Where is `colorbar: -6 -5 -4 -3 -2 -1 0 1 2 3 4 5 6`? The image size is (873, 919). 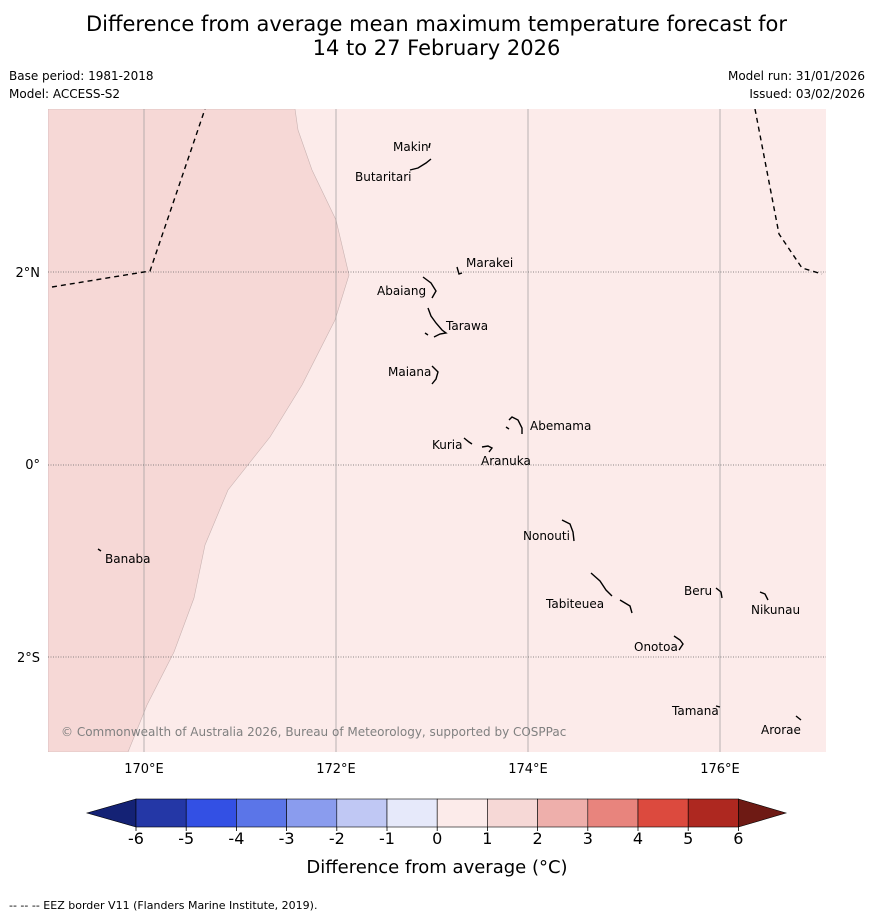
colorbar: -6 -5 -4 -3 -2 -1 0 1 2 3 4 5 6 is located at coordinates (436, 823).